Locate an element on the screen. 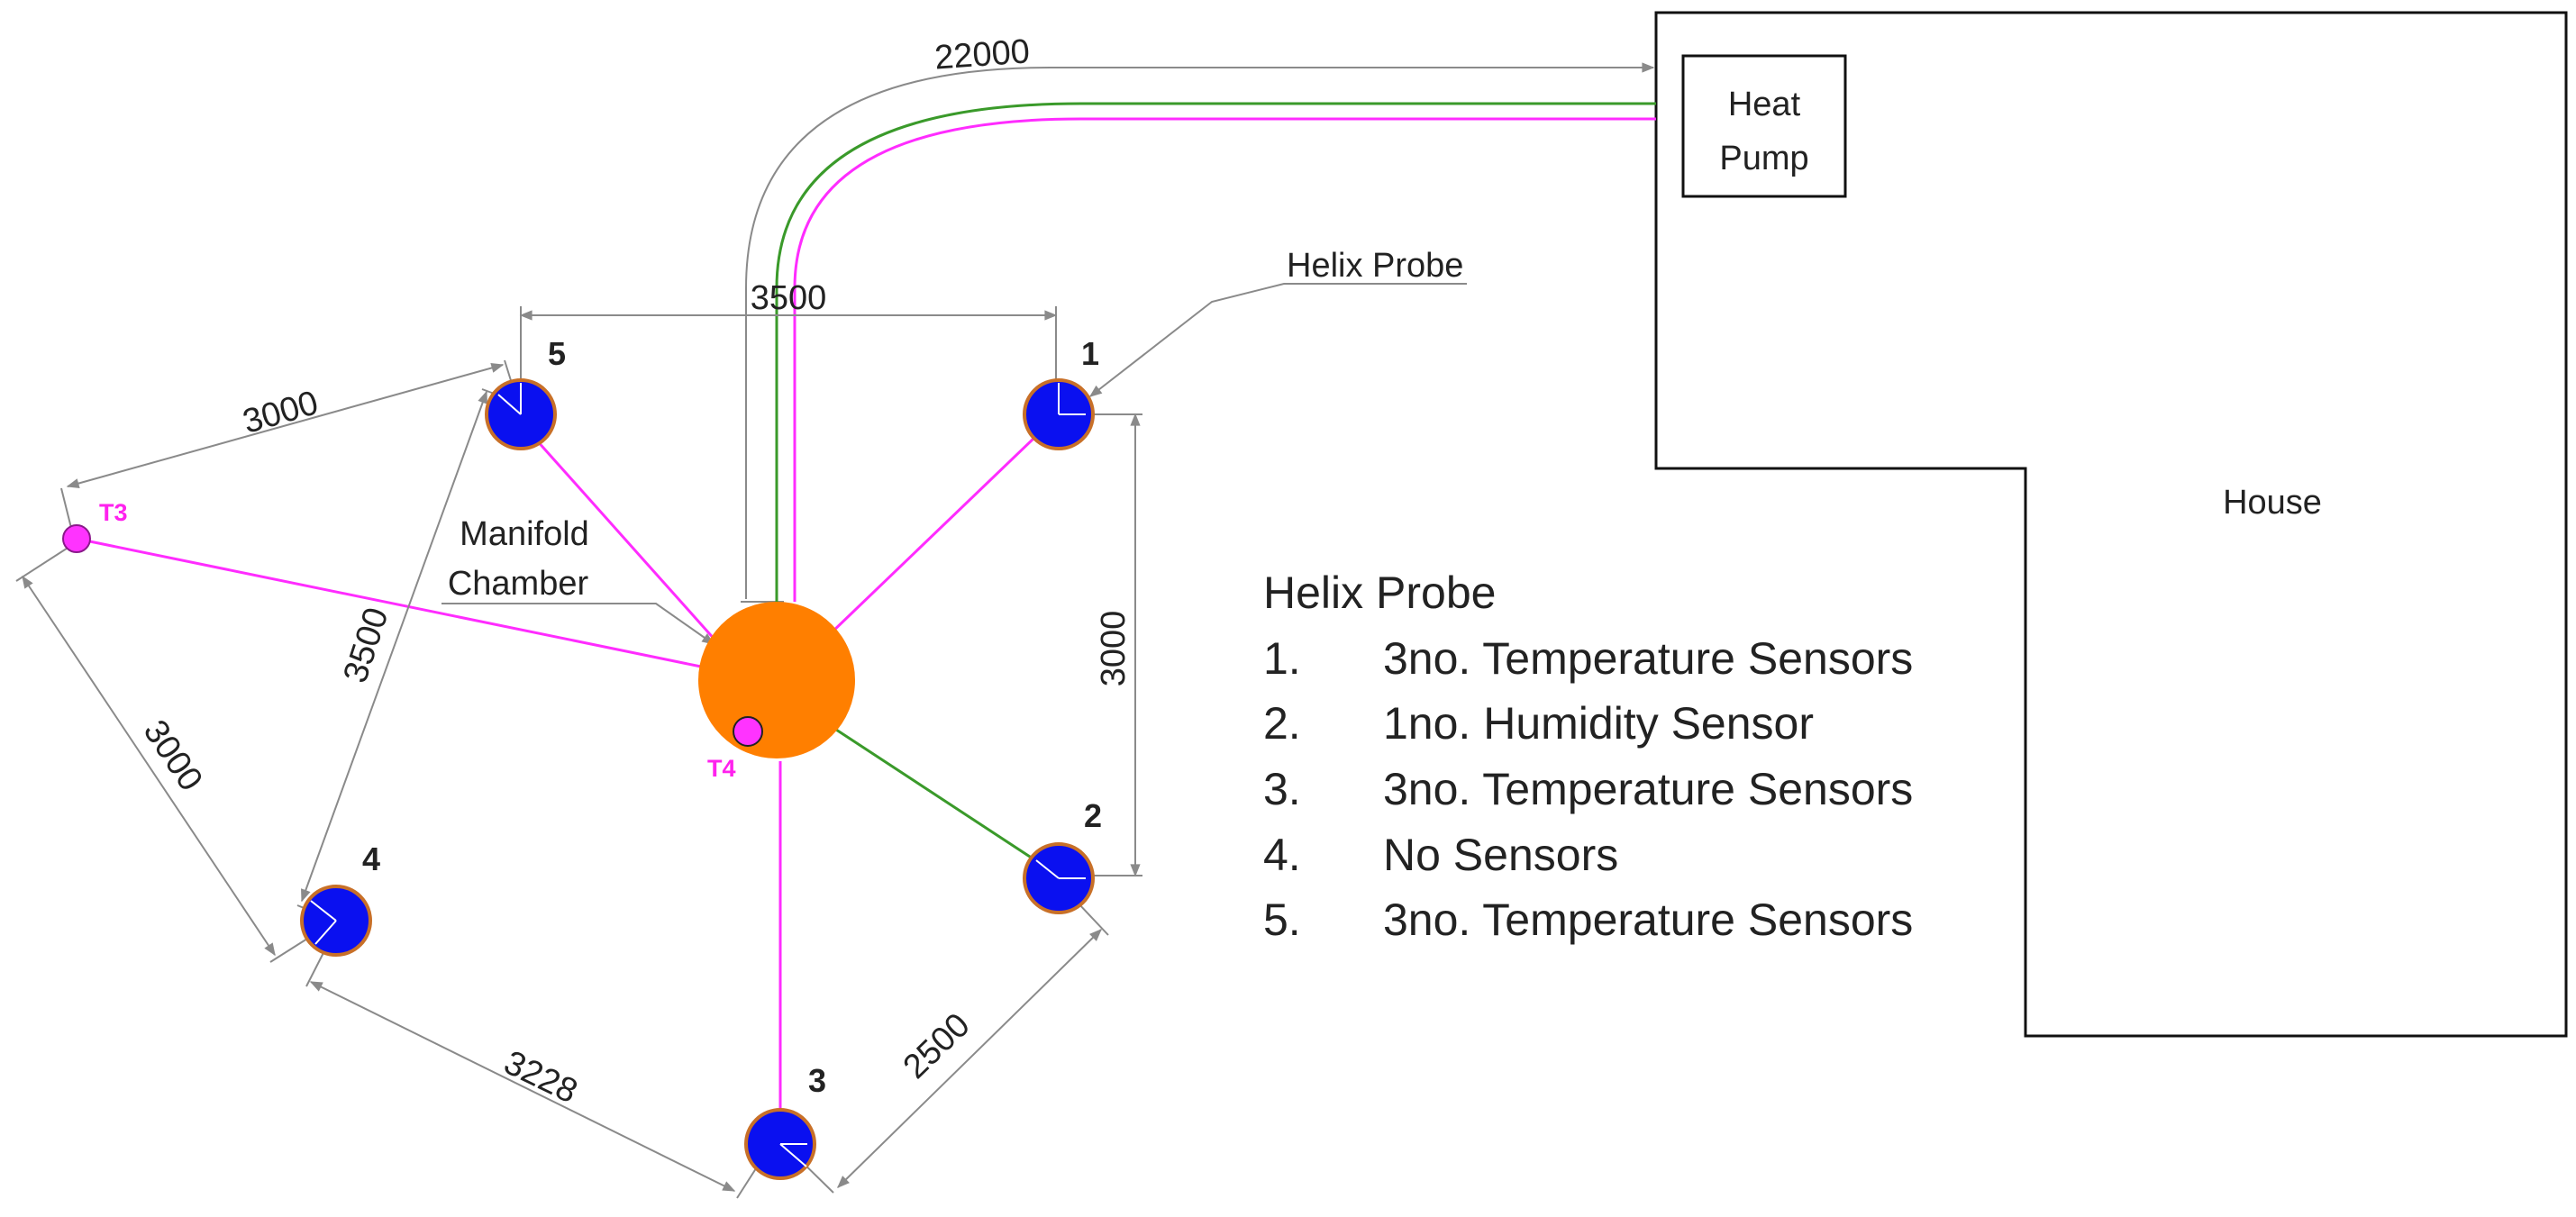 This screenshot has width=2576, height=1217. manifold-label-line2: Chamber is located at coordinates (518, 584).